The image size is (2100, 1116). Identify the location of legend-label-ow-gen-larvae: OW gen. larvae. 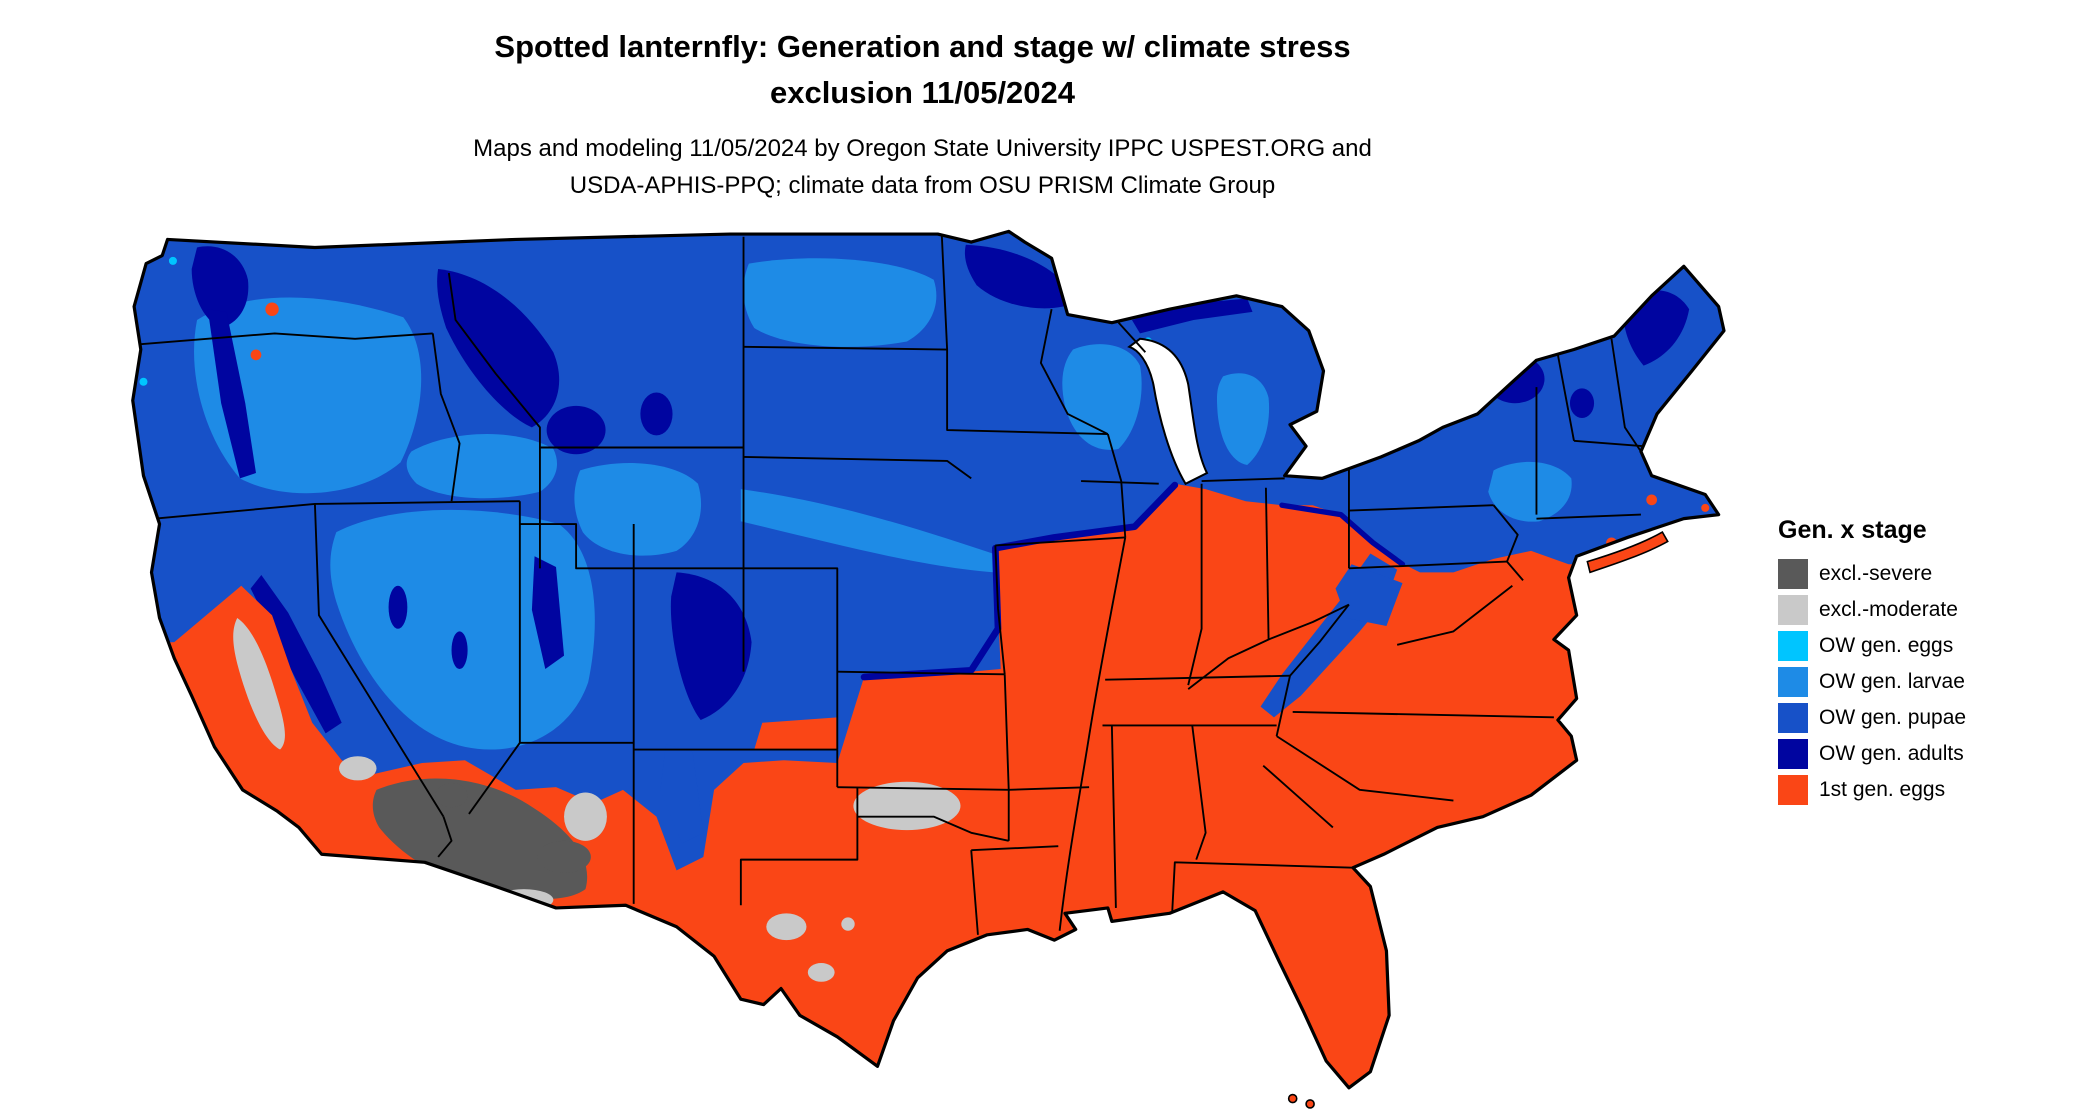
(1892, 681).